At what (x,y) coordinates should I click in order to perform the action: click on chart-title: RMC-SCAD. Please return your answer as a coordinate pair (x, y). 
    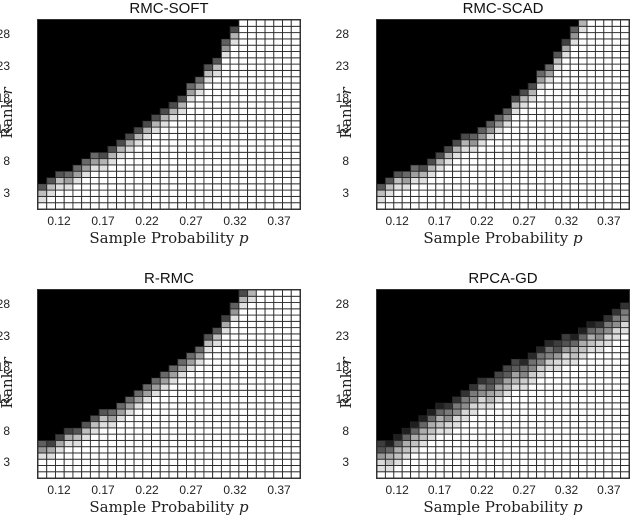
    Looking at the image, I should click on (503, 8).